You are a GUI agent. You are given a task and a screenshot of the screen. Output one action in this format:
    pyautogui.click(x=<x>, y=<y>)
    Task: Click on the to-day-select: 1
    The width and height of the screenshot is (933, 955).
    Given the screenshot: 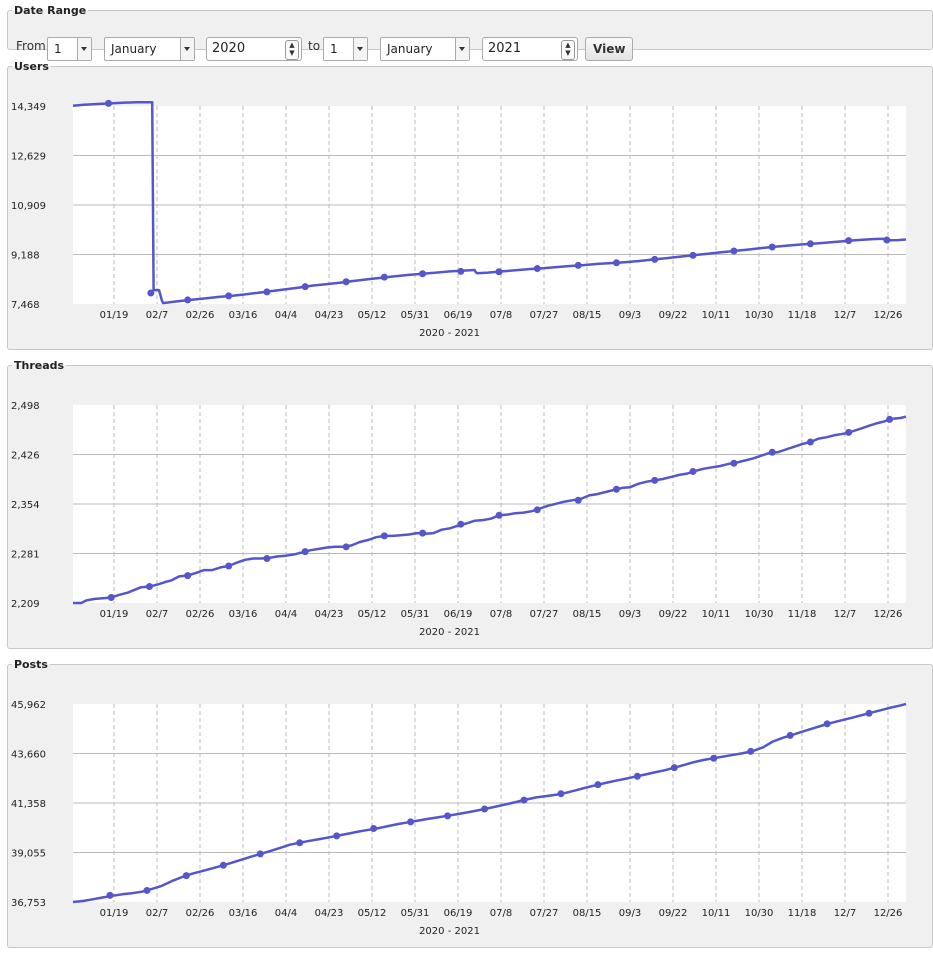 What is the action you would take?
    pyautogui.click(x=345, y=49)
    